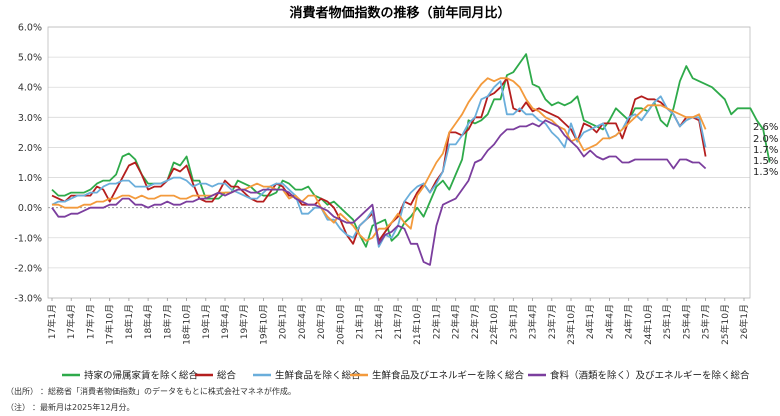 This screenshot has height=416, width=780. Describe the element at coordinates (52, 321) in the screenshot. I see `x-tick-label: 17年1月` at that location.